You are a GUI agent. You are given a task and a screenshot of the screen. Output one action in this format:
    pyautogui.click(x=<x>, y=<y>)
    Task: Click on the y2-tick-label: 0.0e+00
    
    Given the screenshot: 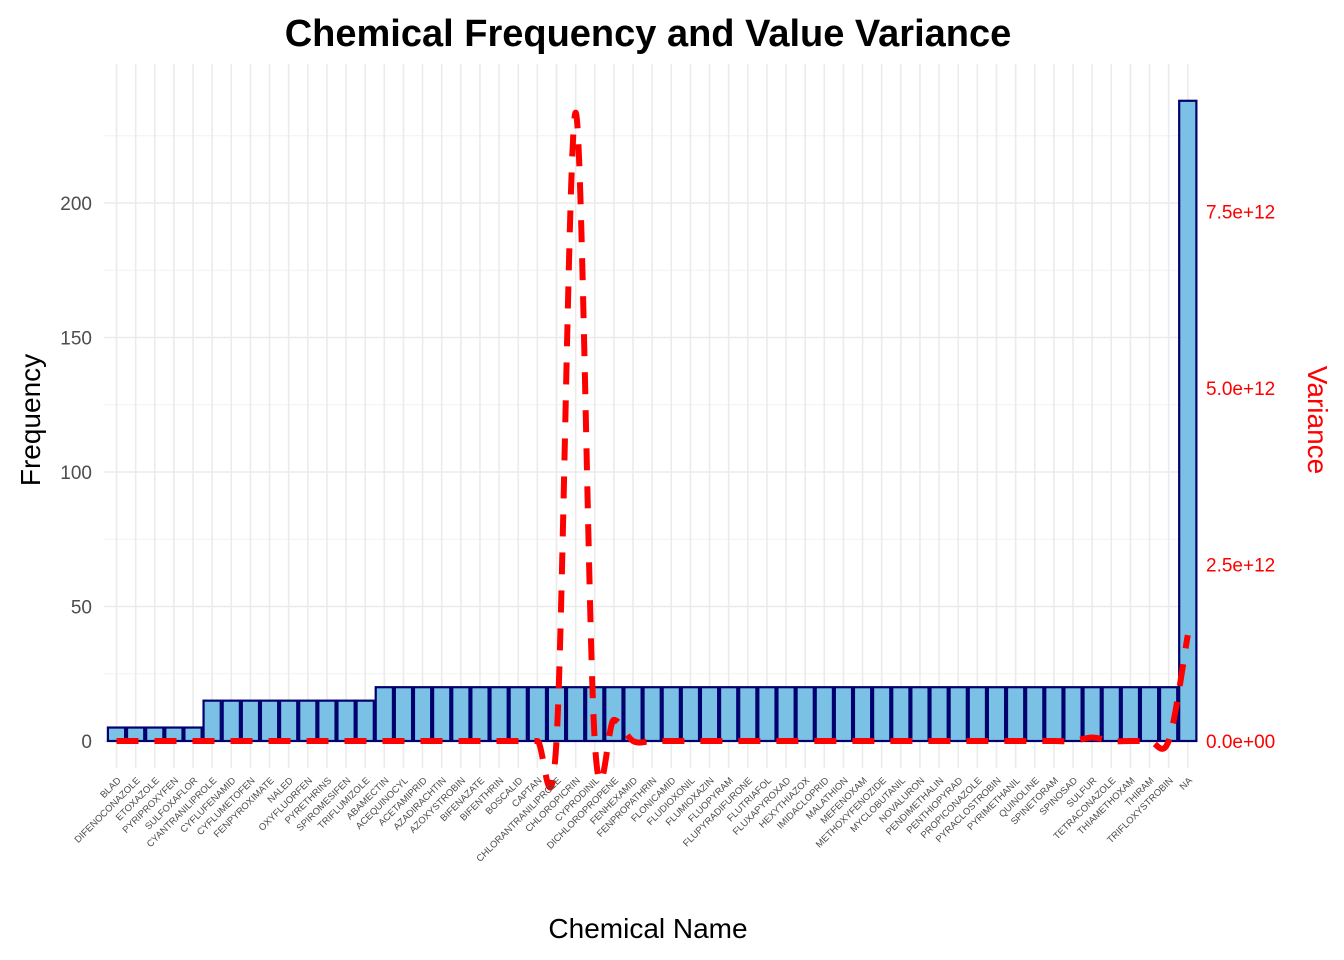 What is the action you would take?
    pyautogui.click(x=1240, y=742)
    